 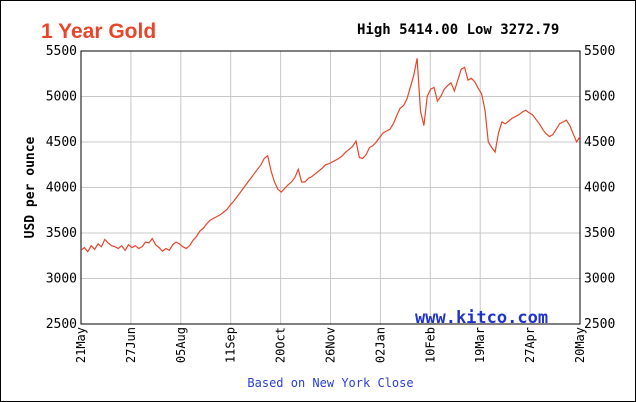 What do you see at coordinates (480, 345) in the screenshot?
I see `x-tick-label: 19Mar` at bounding box center [480, 345].